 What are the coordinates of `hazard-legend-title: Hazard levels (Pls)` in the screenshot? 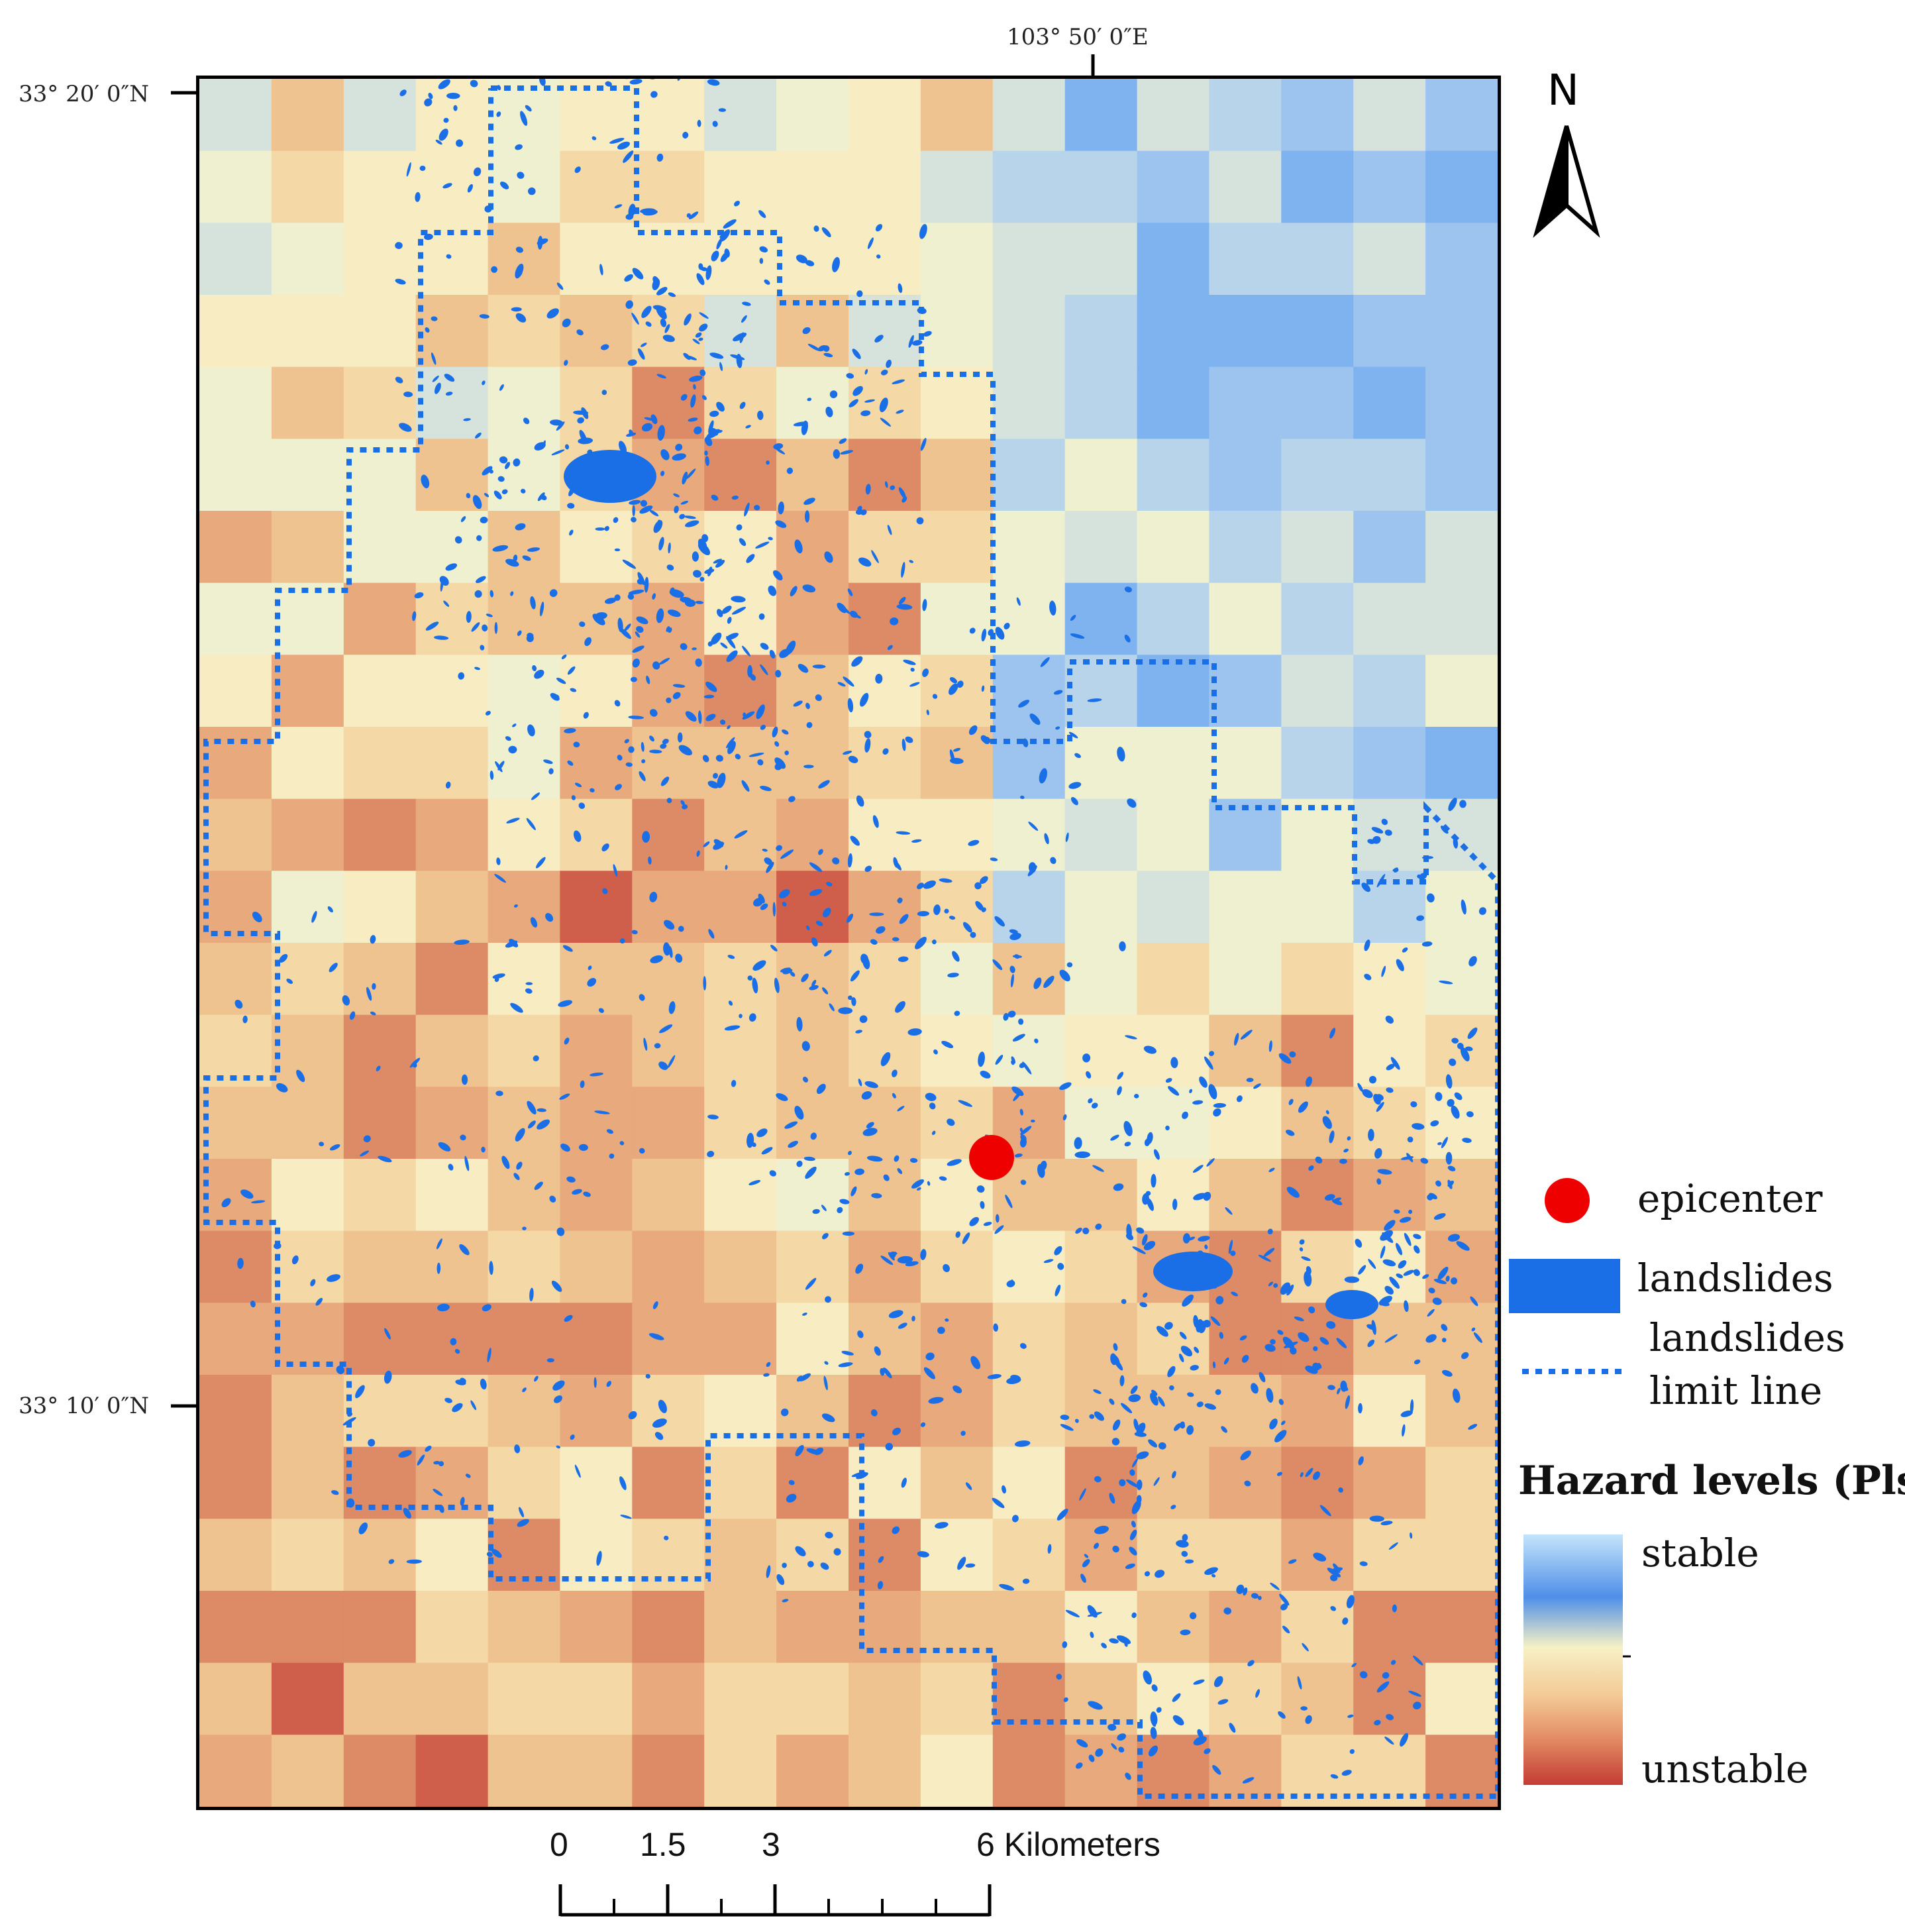 It's located at (1711, 1481).